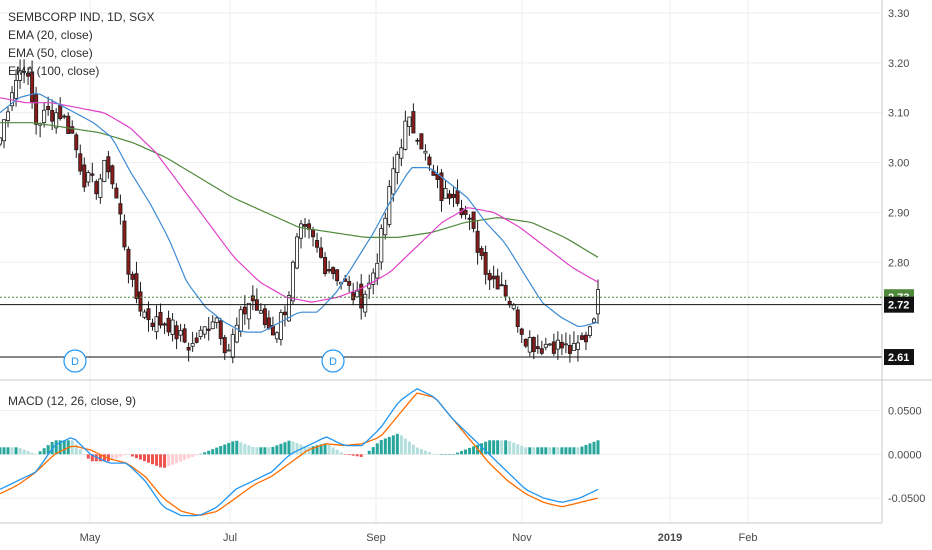 The image size is (932, 550). I want to click on macd-title: MACD (12, 26, close, 9), so click(72, 401).